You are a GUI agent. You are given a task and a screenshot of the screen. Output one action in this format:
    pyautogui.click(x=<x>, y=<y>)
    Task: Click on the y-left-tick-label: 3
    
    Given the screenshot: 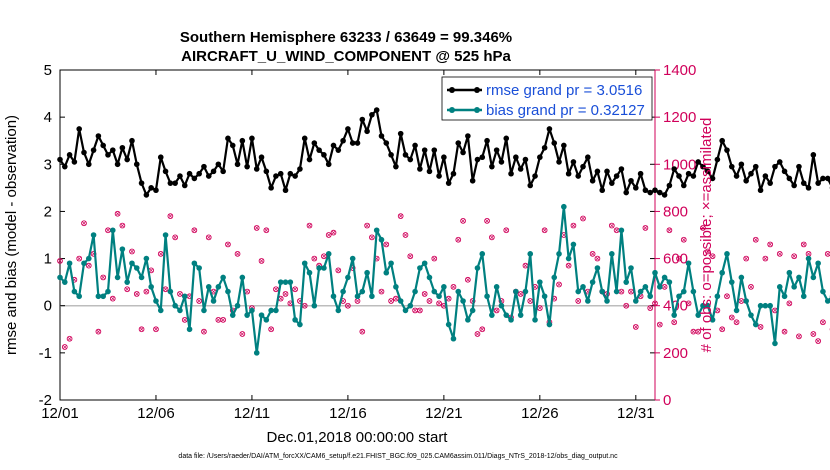 What is the action you would take?
    pyautogui.click(x=48, y=164)
    